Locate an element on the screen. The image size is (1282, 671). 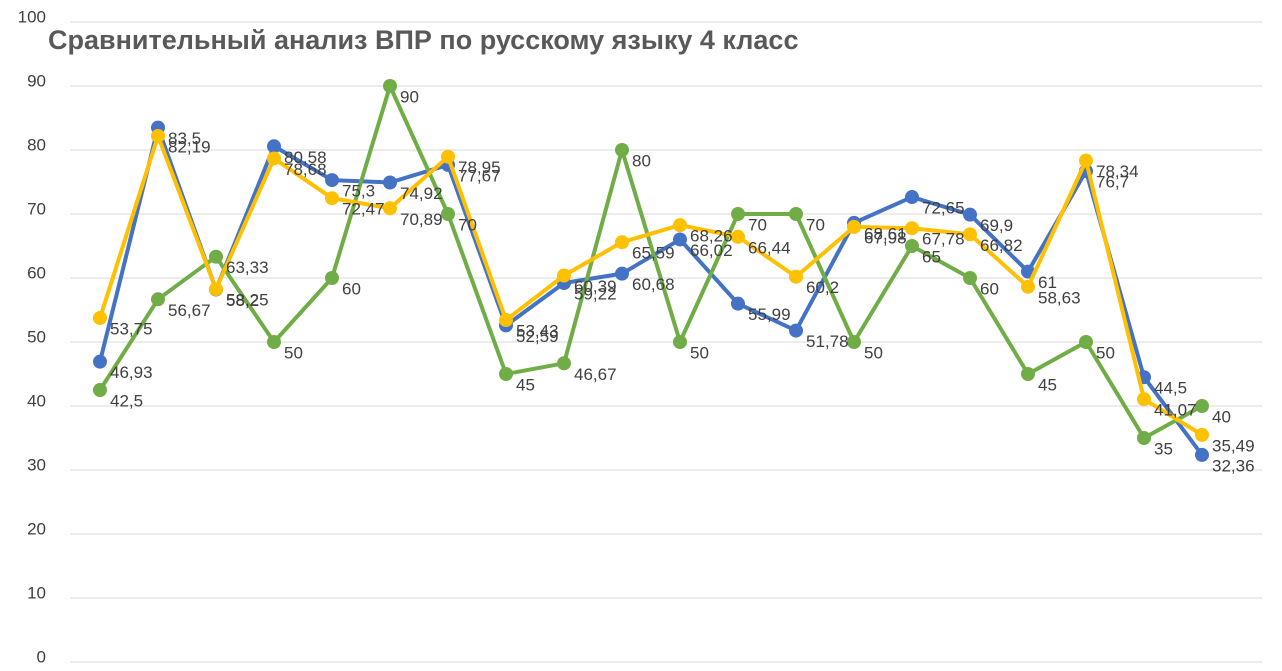
data-label: 42,5 is located at coordinates (126, 400).